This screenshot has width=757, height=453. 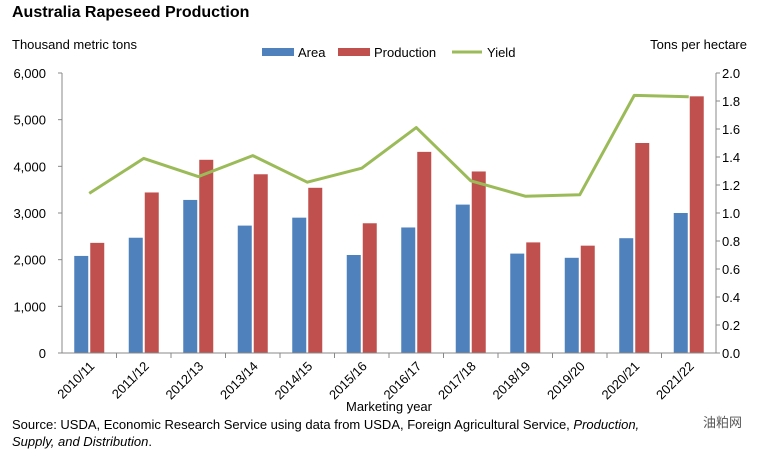 What do you see at coordinates (731, 297) in the screenshot?
I see `right-tick-label: 0.4` at bounding box center [731, 297].